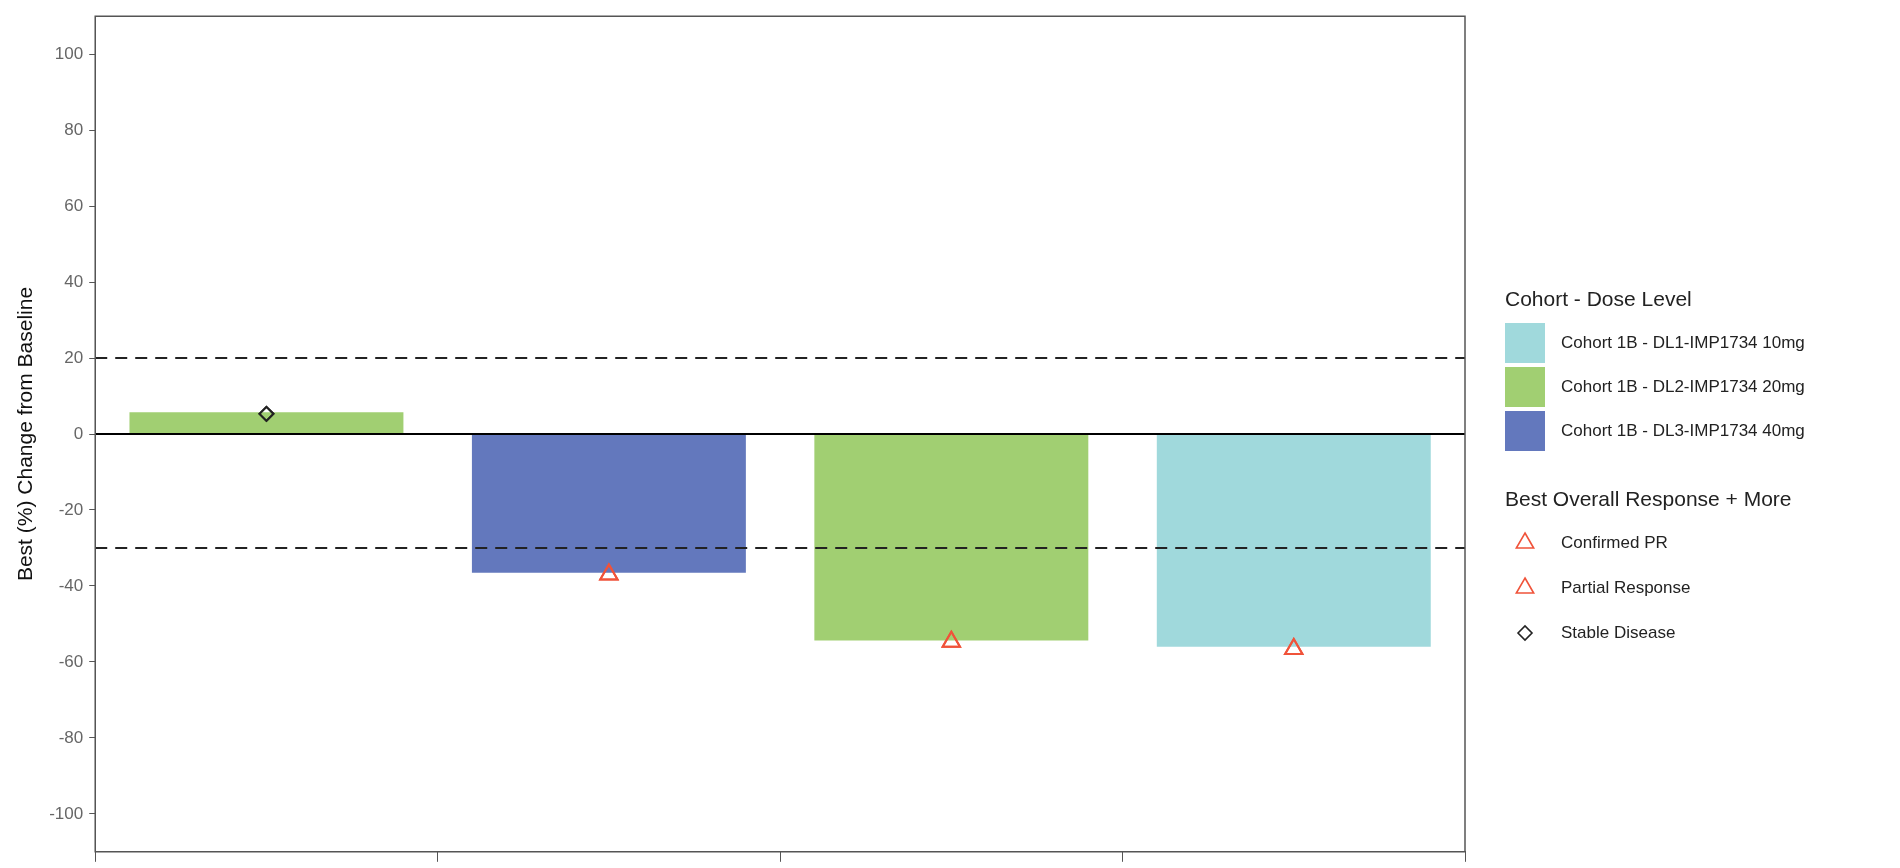 This screenshot has width=1900, height=868. What do you see at coordinates (1683, 430) in the screenshot?
I see `legend-label: Cohort 1B - DL3-IMP1734 40mg` at bounding box center [1683, 430].